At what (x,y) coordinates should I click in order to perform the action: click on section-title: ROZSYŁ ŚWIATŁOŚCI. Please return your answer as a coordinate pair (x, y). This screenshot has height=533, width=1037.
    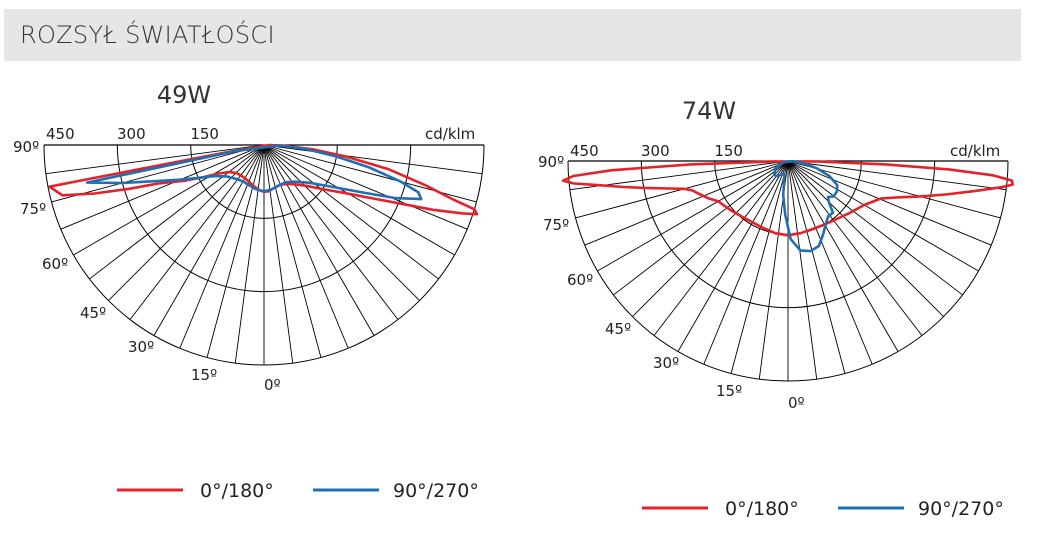
    Looking at the image, I should click on (147, 35).